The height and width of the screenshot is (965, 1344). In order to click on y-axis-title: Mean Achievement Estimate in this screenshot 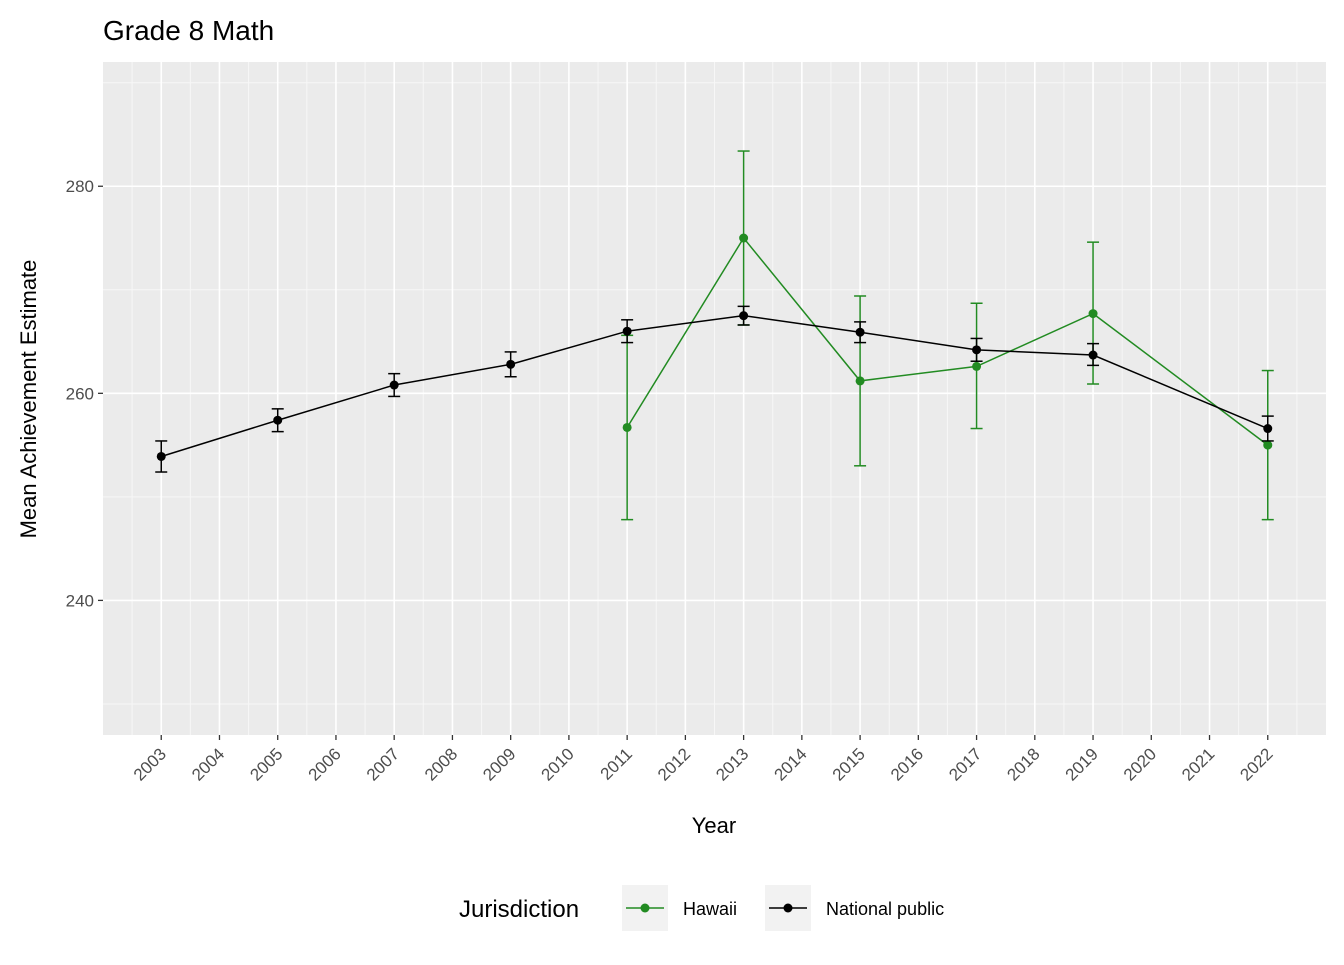, I will do `click(28, 399)`.